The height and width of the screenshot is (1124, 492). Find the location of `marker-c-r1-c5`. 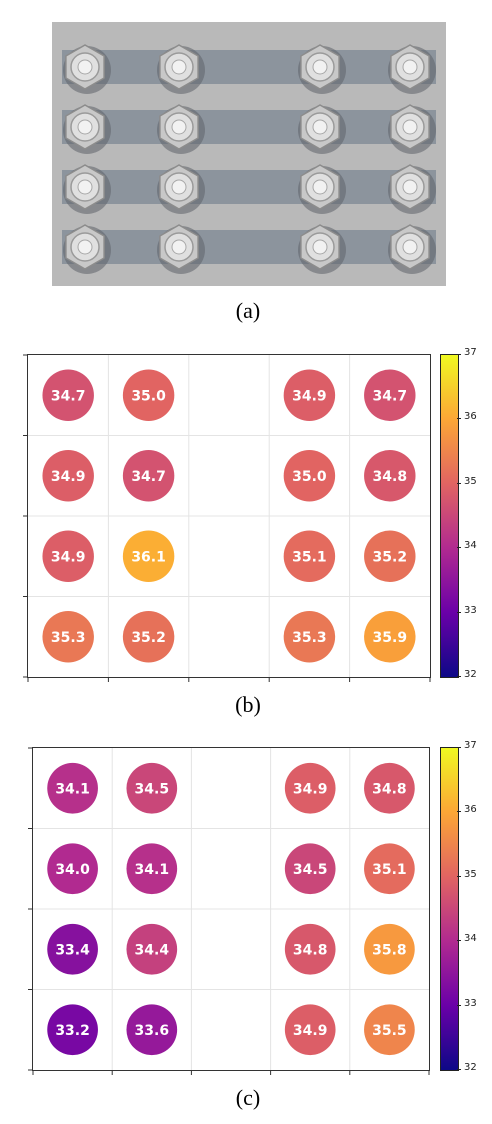

marker-c-r1-c5 is located at coordinates (389, 788).